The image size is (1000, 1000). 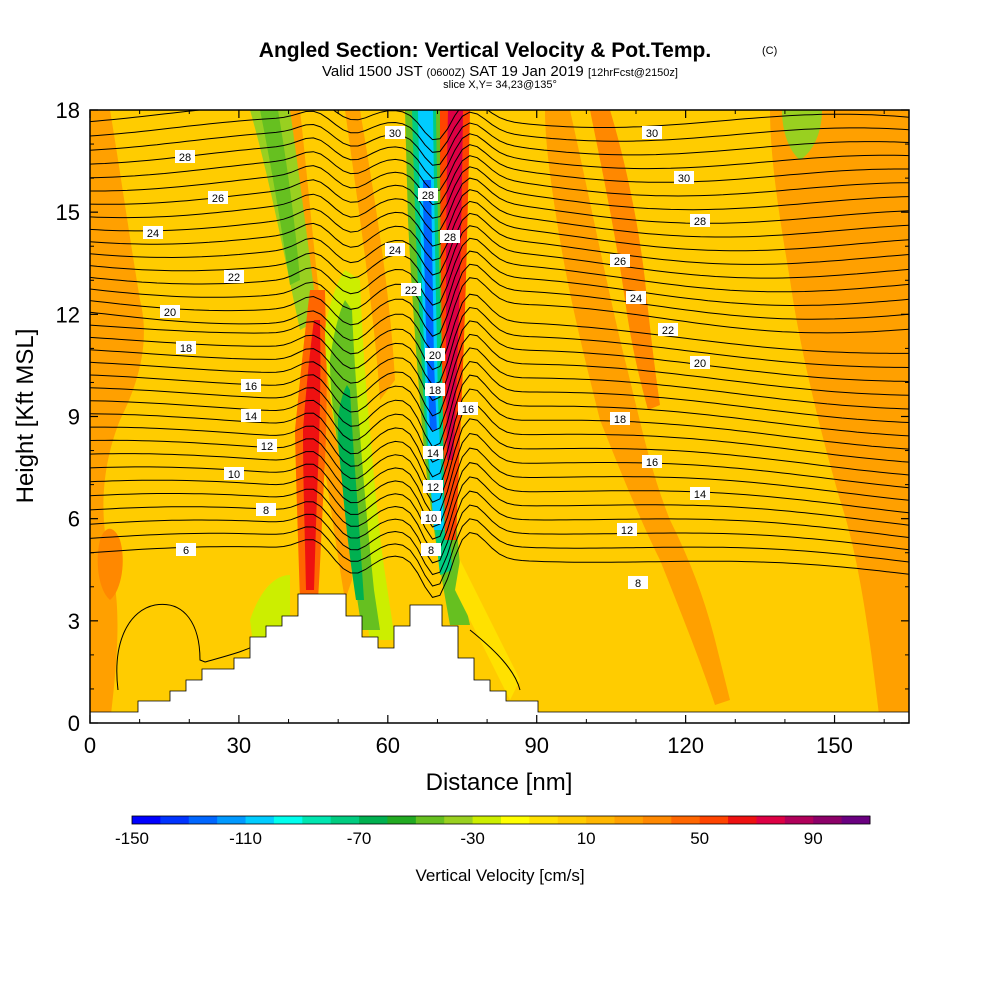 I want to click on terrain, so click(x=499, y=658).